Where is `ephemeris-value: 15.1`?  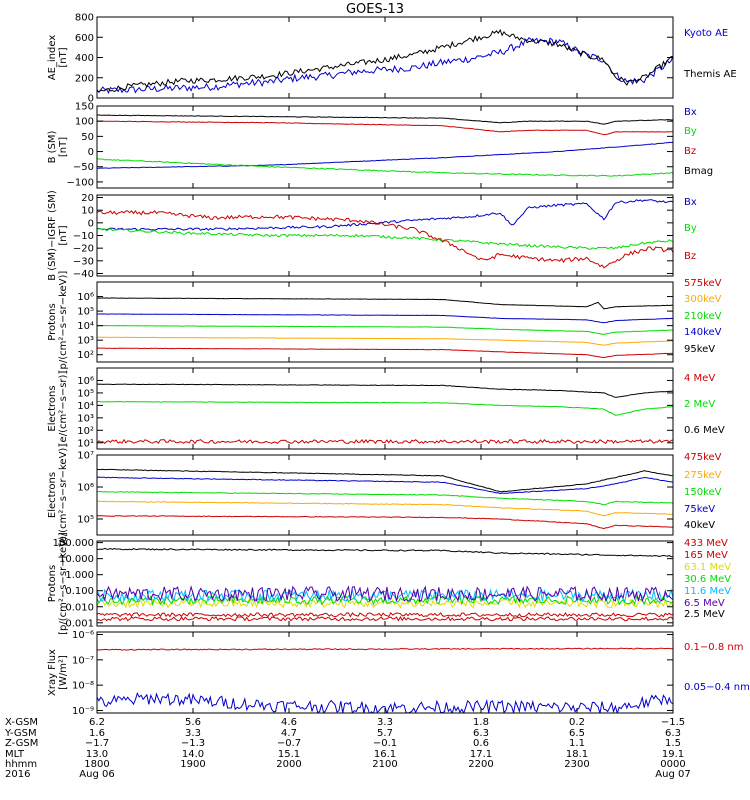 ephemeris-value: 15.1 is located at coordinates (289, 754).